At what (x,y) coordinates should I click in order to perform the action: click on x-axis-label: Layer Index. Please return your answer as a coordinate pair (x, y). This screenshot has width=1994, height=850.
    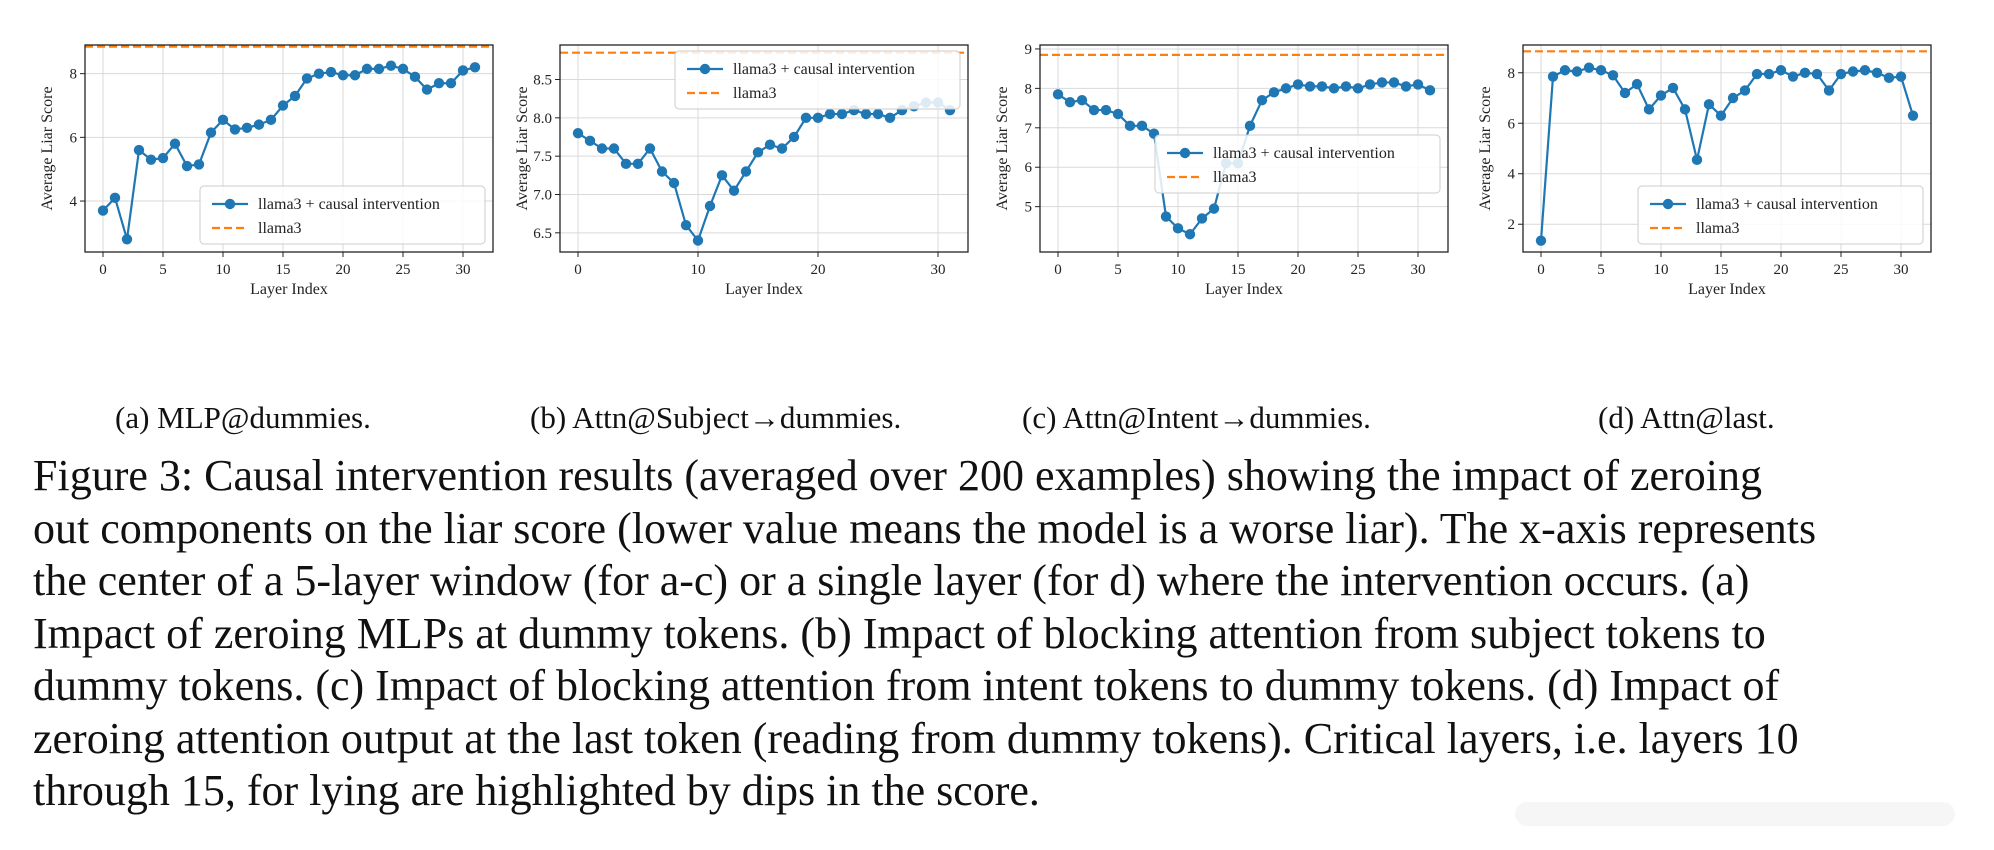
    Looking at the image, I should click on (1244, 289).